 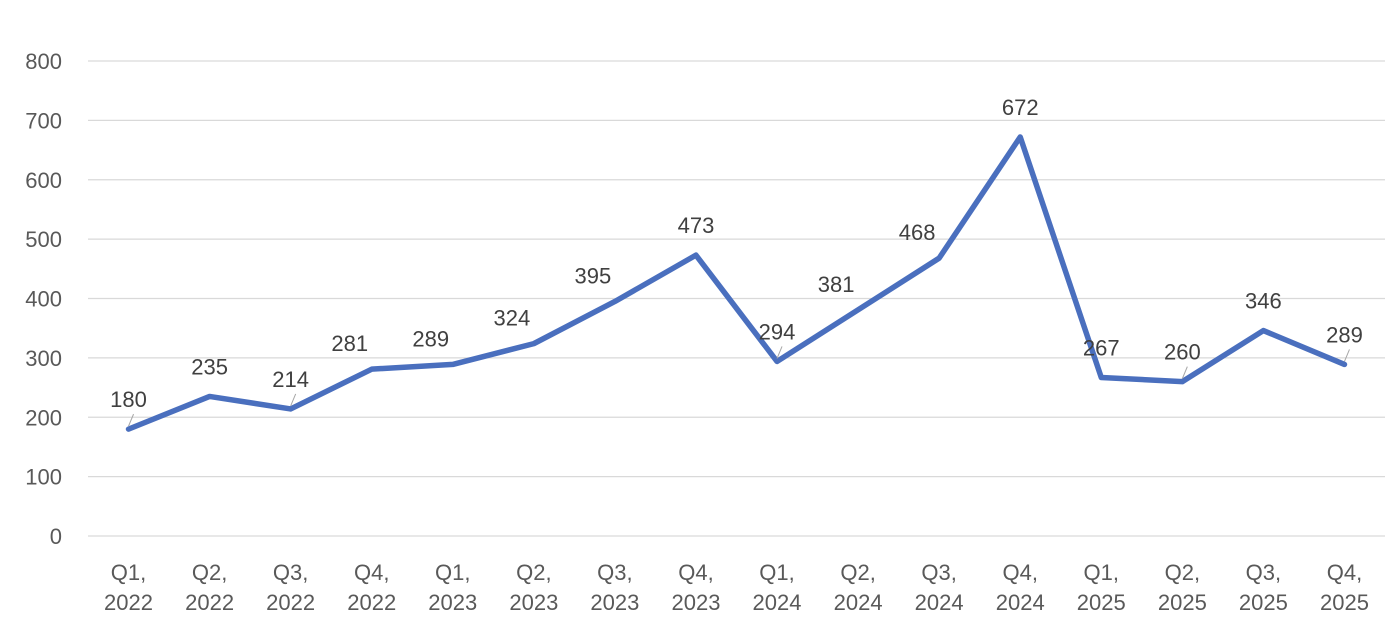 What do you see at coordinates (43, 61) in the screenshot?
I see `y-tick-label: 800` at bounding box center [43, 61].